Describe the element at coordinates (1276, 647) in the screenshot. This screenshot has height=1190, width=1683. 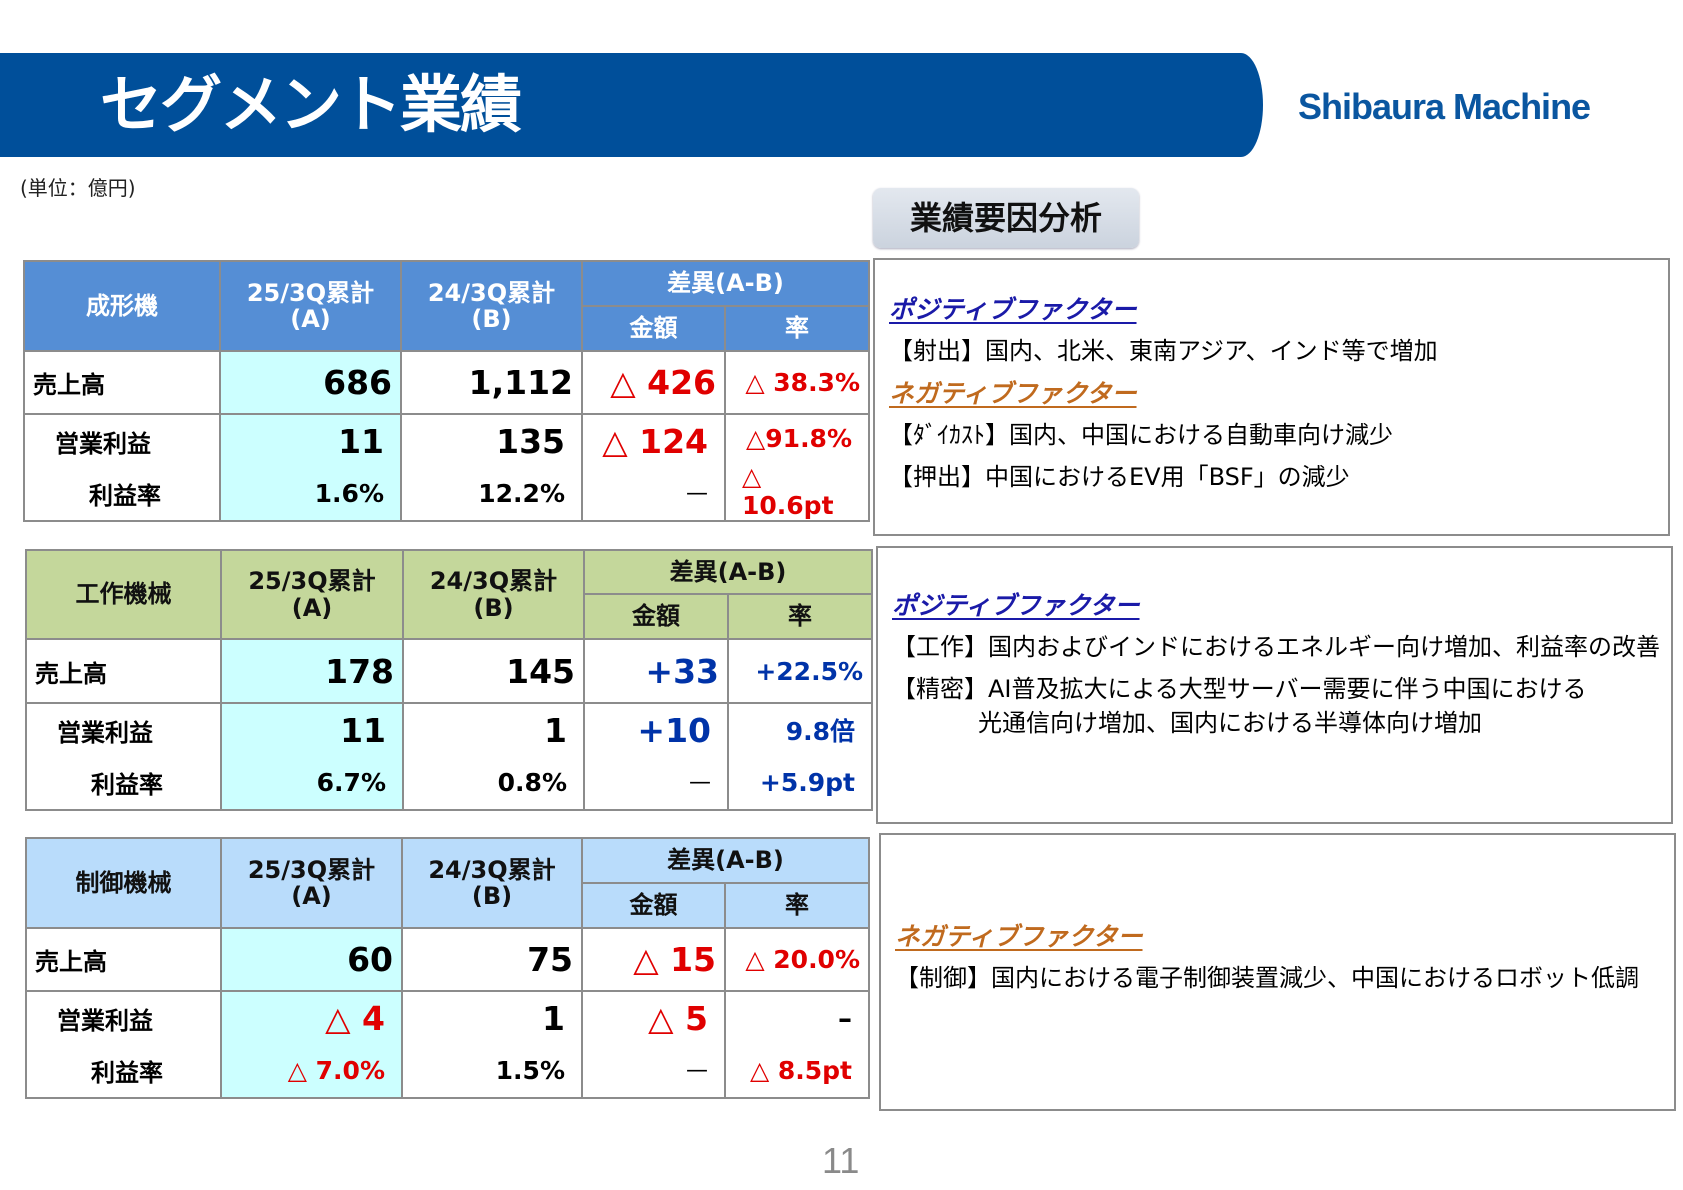
I see `factor-item: 【工作】国内およびインドにおけるエネルギー向け増加、利益率の改善` at that location.